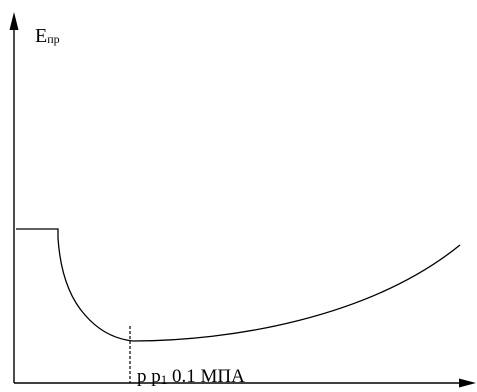  What do you see at coordinates (164, 379) in the screenshot?
I see `x-annotation-subscript: 1` at bounding box center [164, 379].